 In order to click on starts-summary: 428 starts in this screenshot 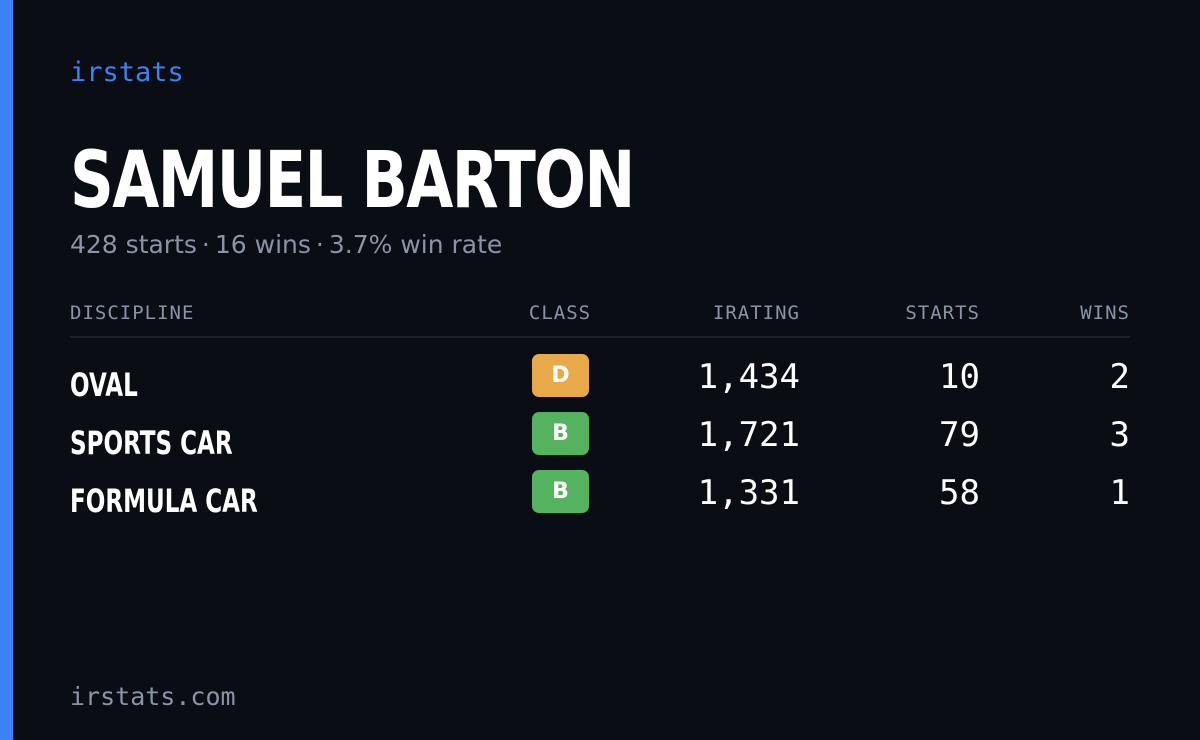, I will do `click(133, 244)`.